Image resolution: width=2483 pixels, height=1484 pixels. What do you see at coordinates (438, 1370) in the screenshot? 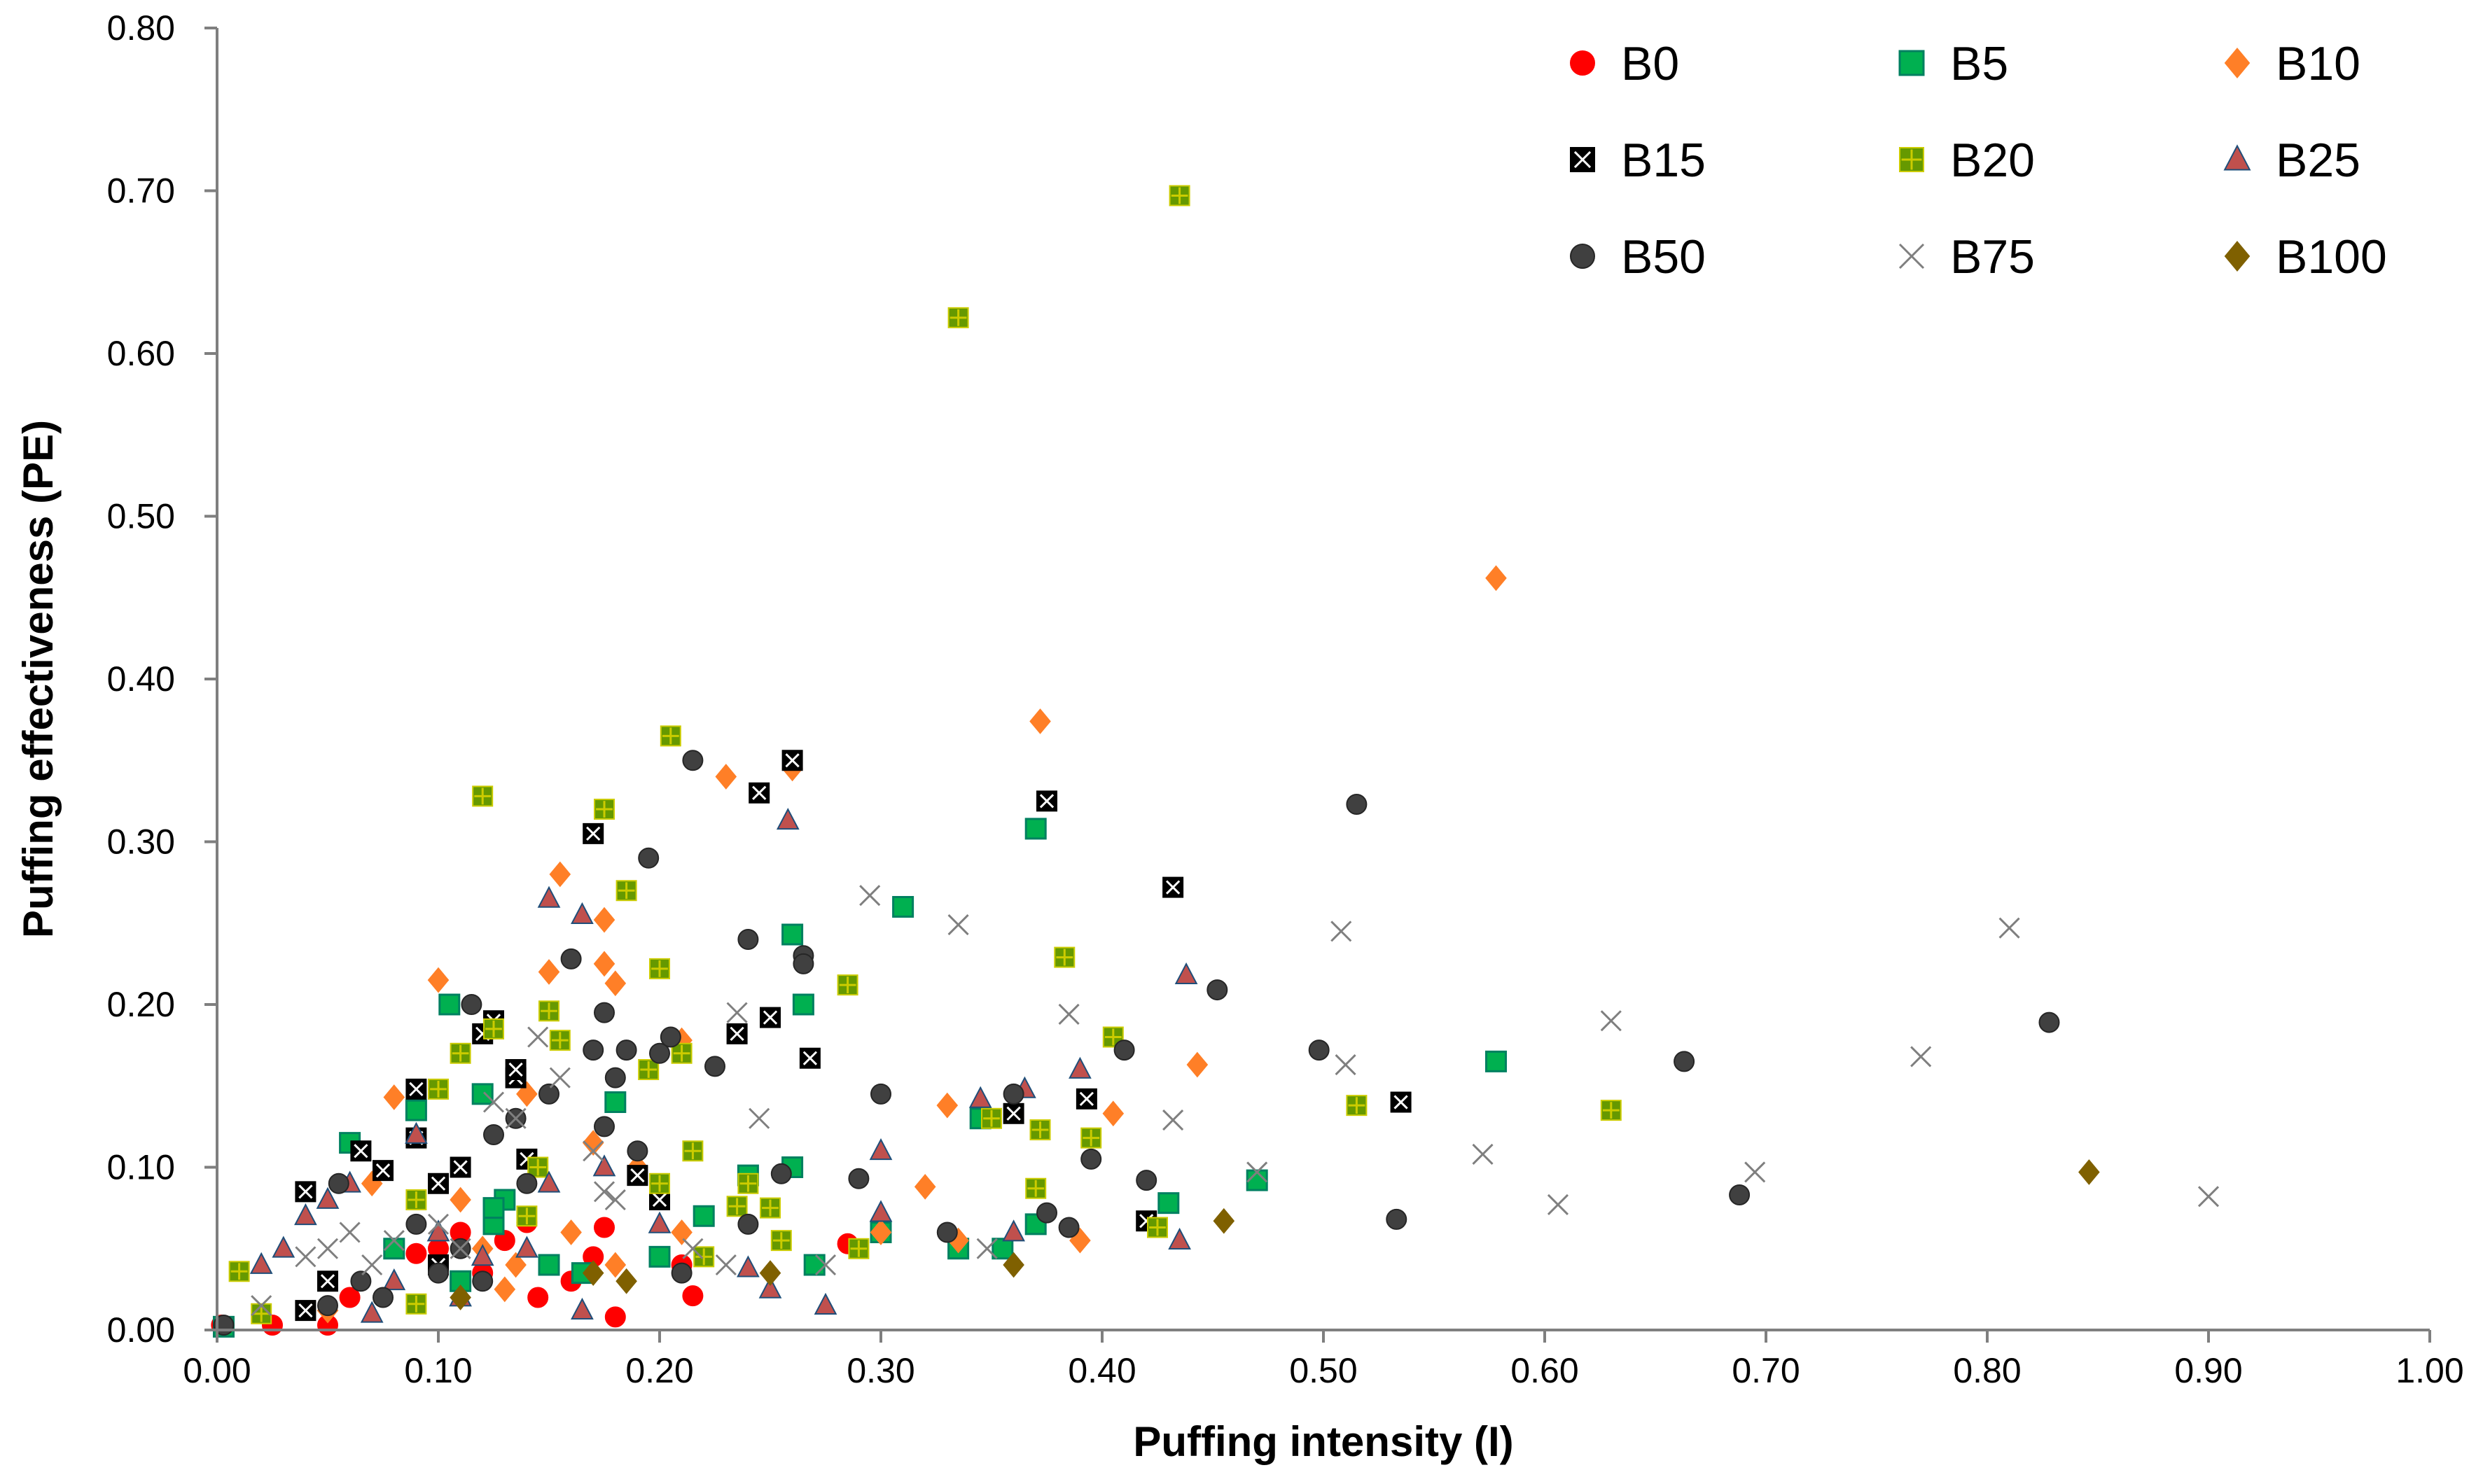
I see `x-tick-label: 0.10` at bounding box center [438, 1370].